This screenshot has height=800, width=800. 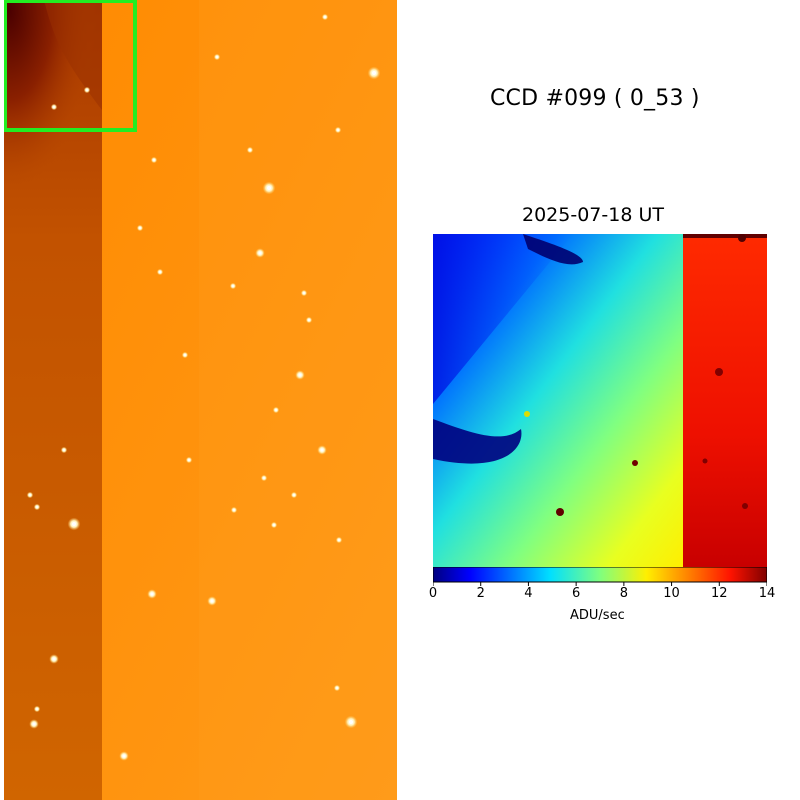 What do you see at coordinates (671, 593) in the screenshot?
I see `colorbar-tick-label: 10` at bounding box center [671, 593].